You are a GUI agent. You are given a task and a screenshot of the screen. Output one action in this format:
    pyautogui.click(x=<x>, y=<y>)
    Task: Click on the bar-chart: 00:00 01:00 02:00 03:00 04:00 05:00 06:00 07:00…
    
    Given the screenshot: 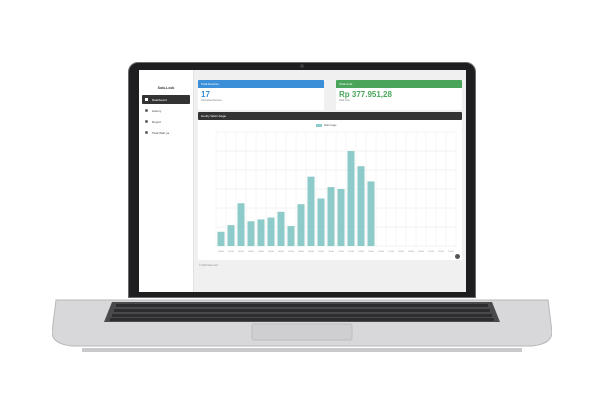 What is the action you would take?
    pyautogui.click(x=336, y=192)
    